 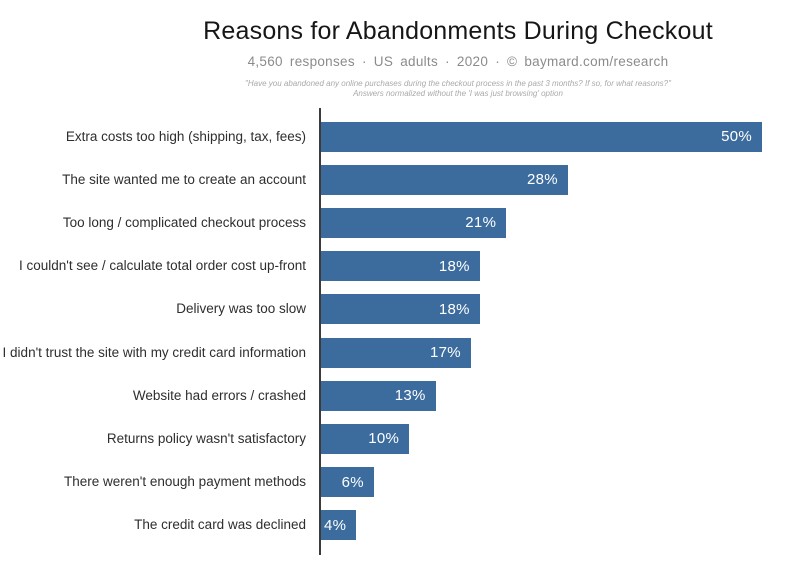 I want to click on value-label: 10%, so click(x=384, y=439).